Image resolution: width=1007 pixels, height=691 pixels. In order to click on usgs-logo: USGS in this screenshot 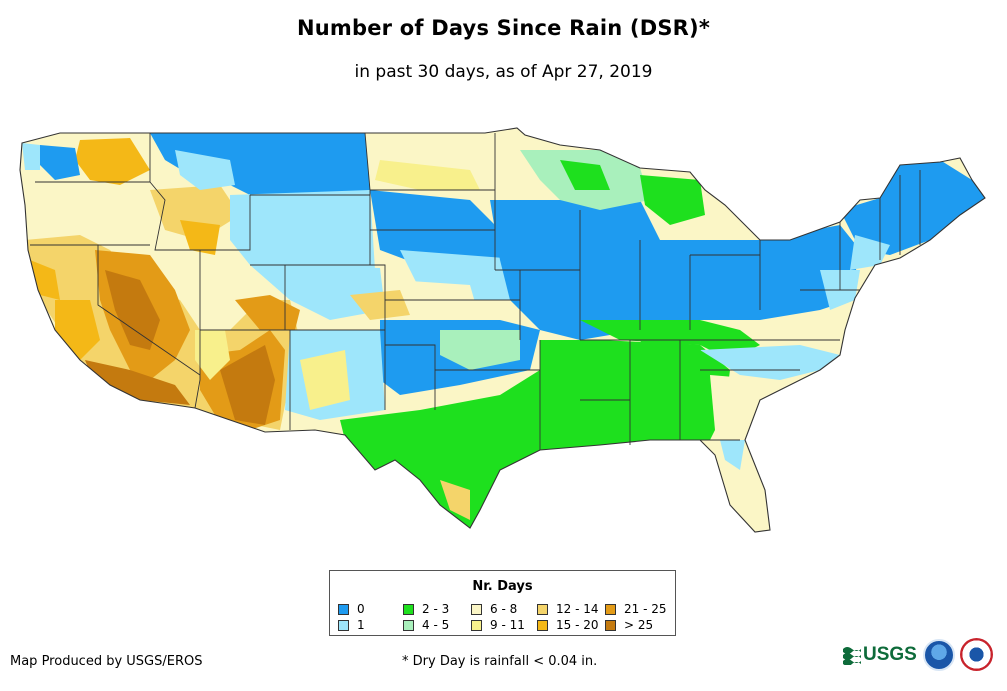, I will do `click(880, 655)`.